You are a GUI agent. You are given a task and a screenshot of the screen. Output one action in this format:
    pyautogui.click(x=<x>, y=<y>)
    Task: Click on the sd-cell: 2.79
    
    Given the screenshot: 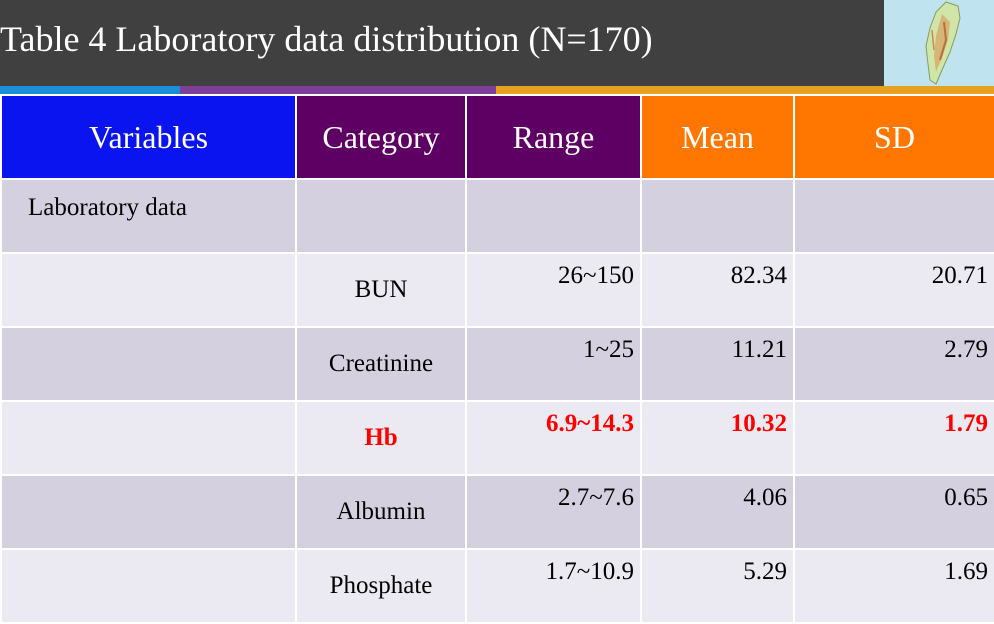 What is the action you would take?
    pyautogui.click(x=893, y=364)
    